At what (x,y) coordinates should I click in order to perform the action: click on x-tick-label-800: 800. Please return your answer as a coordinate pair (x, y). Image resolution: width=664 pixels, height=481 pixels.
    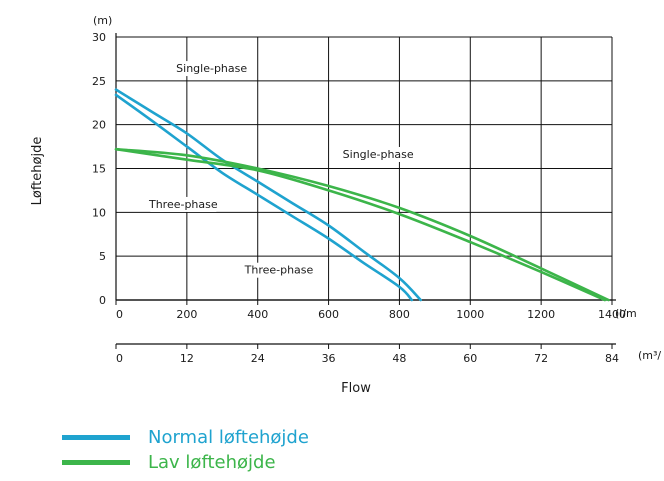
    Looking at the image, I should click on (399, 314).